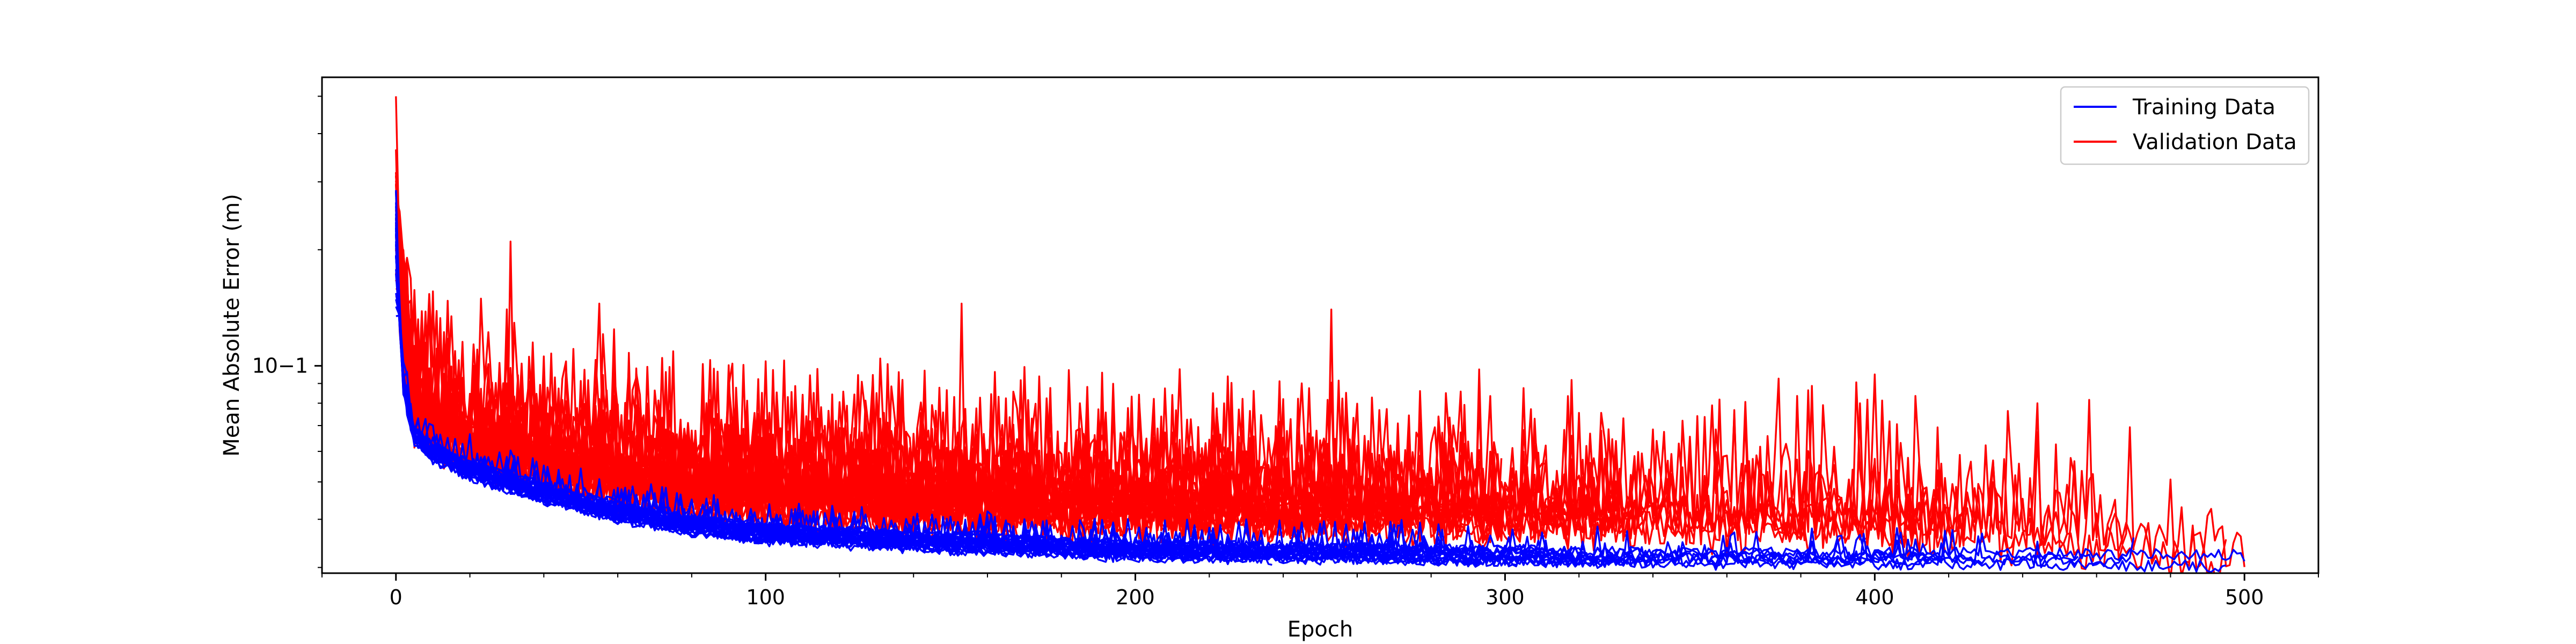 The width and height of the screenshot is (2576, 644). What do you see at coordinates (280, 366) in the screenshot?
I see `y-tick-label-major: 10−1` at bounding box center [280, 366].